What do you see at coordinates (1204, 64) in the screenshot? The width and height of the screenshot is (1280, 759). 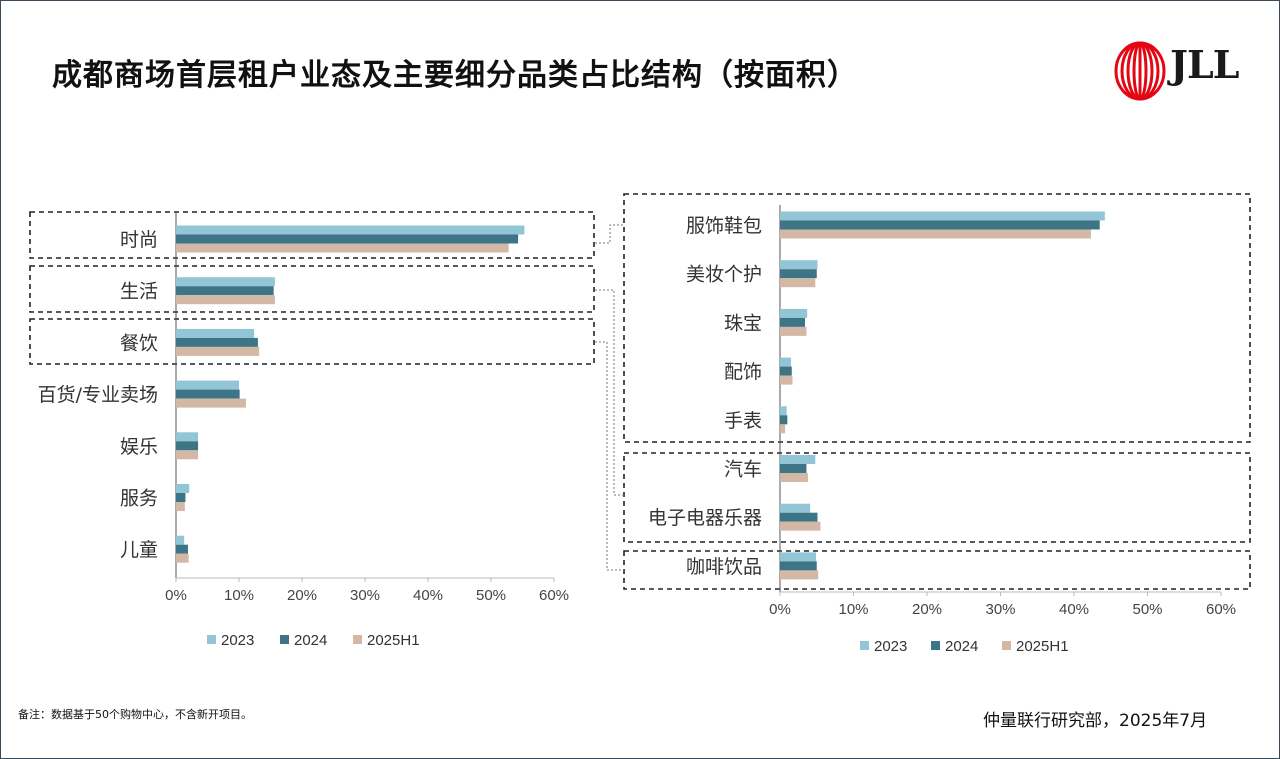 I see `jll-logo-text: JLL` at bounding box center [1204, 64].